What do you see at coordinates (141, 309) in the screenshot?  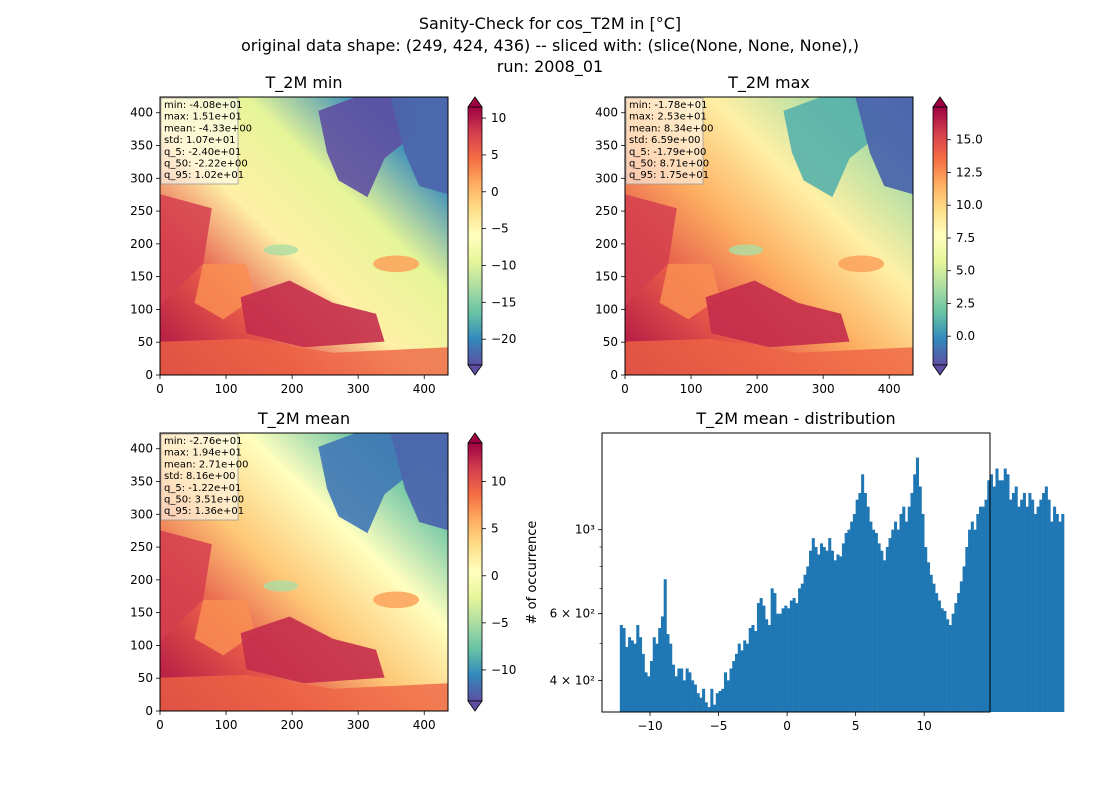 I see `y-tick-label: 100` at bounding box center [141, 309].